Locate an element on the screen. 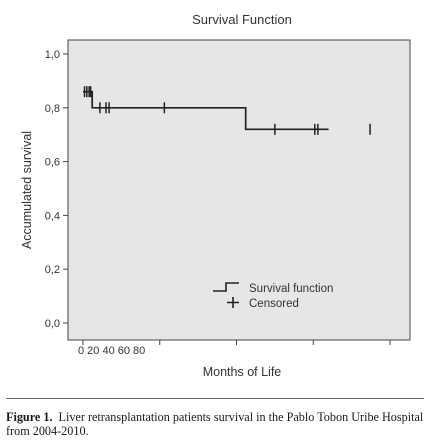 This screenshot has width=430, height=448. y-tick-label: 0,6 is located at coordinates (52, 163).